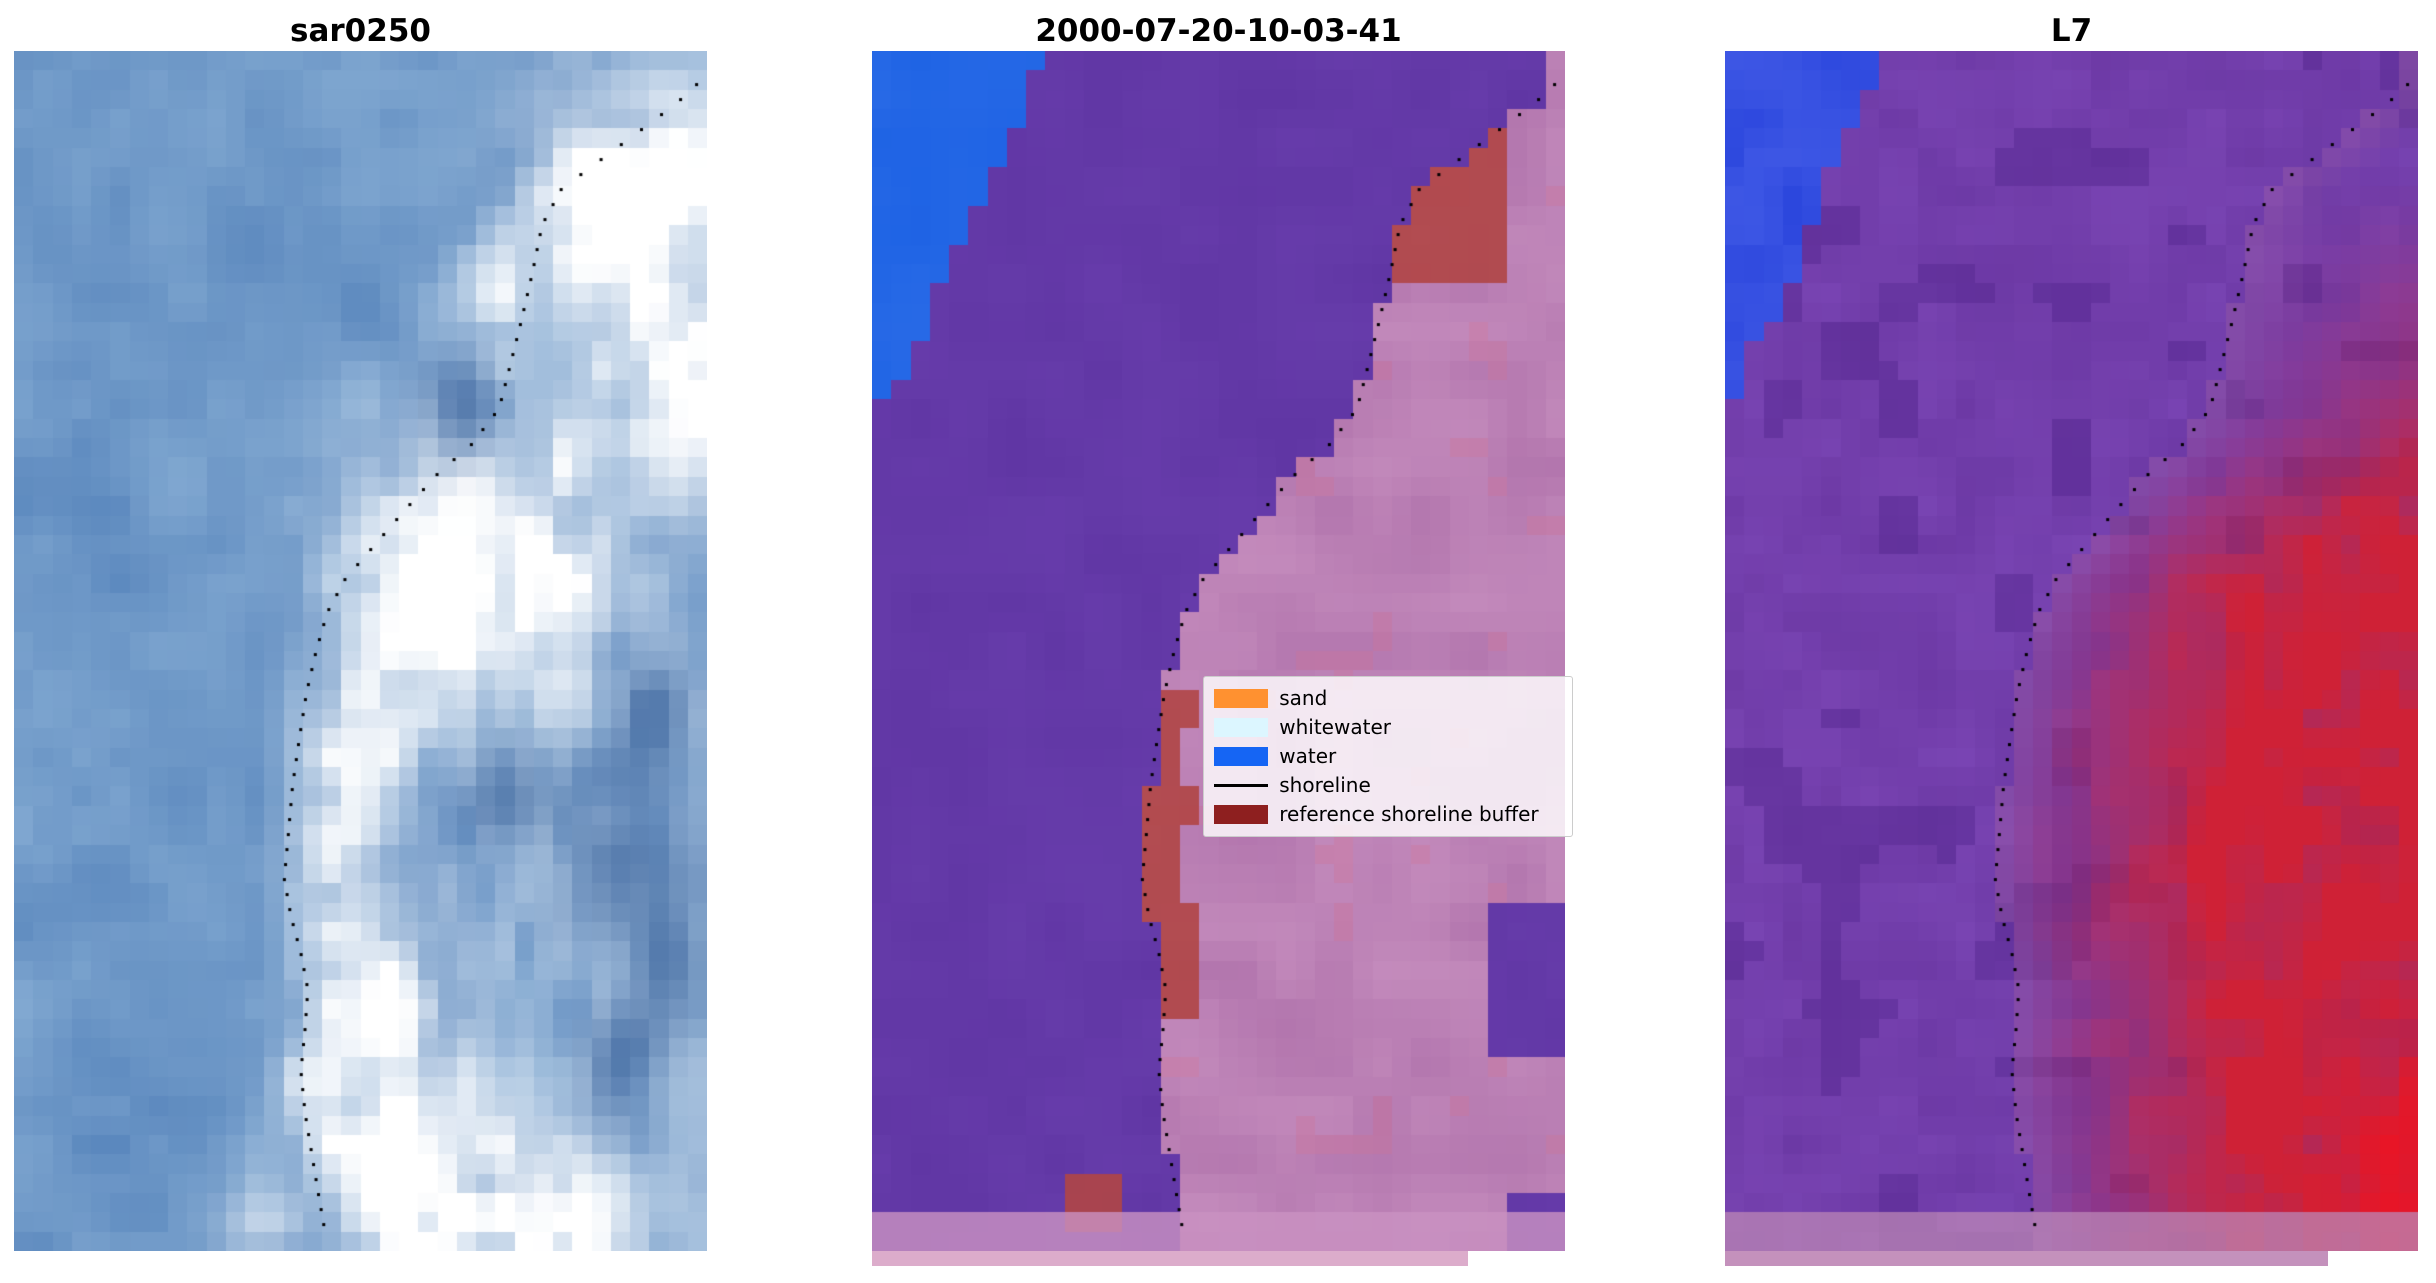 The width and height of the screenshot is (2436, 1283). Describe the element at coordinates (1303, 698) in the screenshot. I see `legend-label-sand: sand` at that location.